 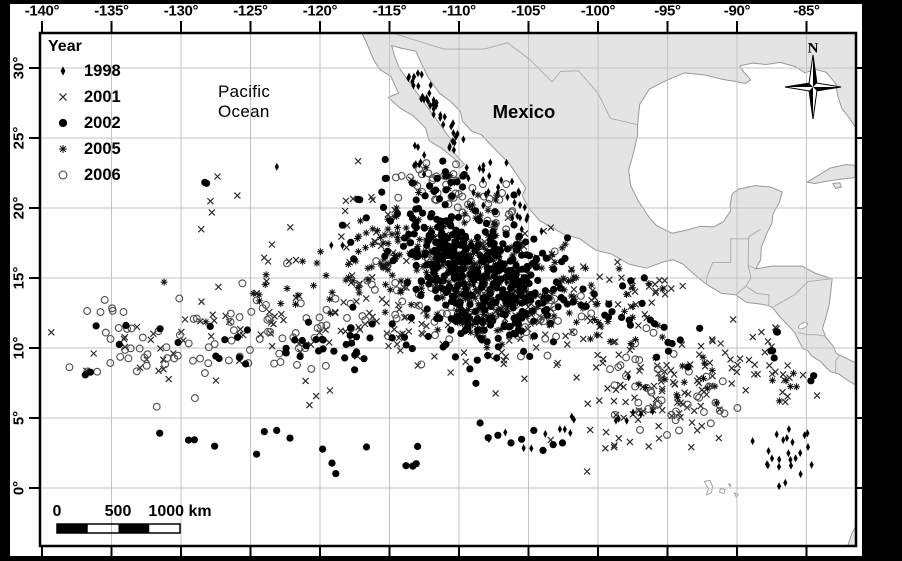 What do you see at coordinates (813, 87) in the screenshot?
I see `compass-rose-icon` at bounding box center [813, 87].